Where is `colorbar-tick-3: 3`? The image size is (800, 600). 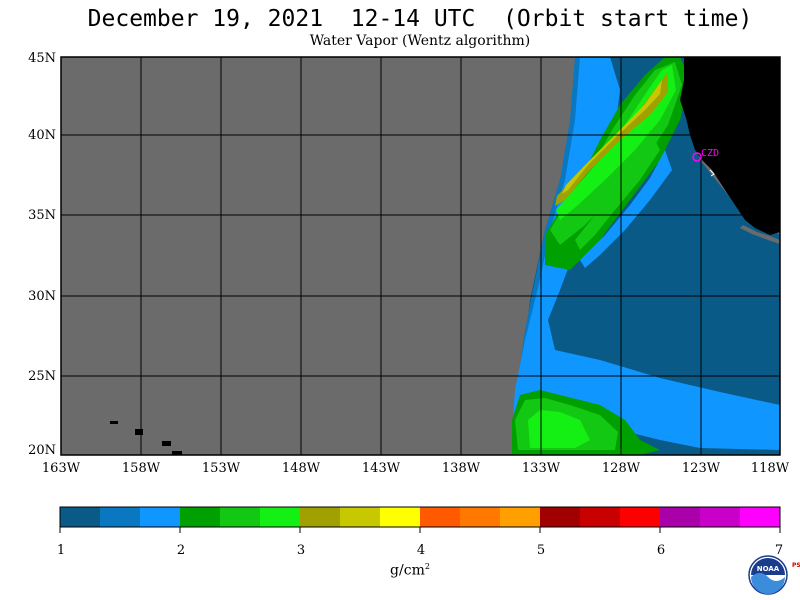 colorbar-tick-3: 3 is located at coordinates (301, 550).